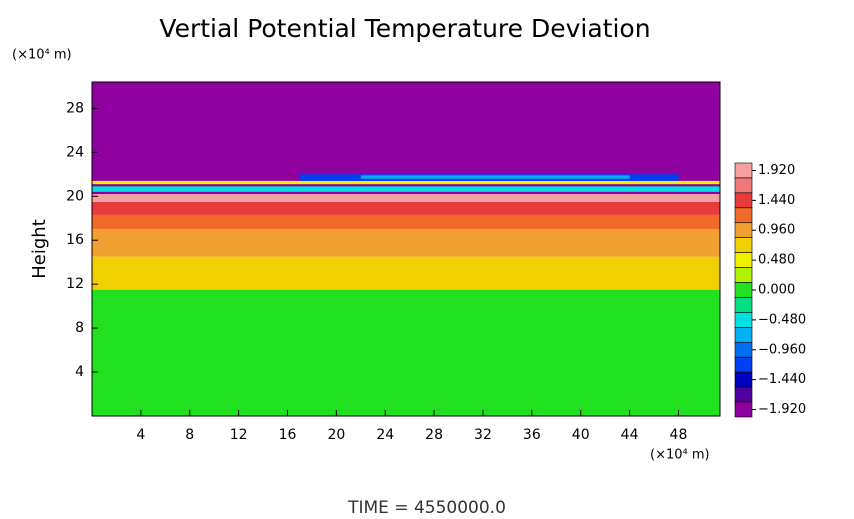  What do you see at coordinates (630, 435) in the screenshot?
I see `x-tick-label: 44` at bounding box center [630, 435].